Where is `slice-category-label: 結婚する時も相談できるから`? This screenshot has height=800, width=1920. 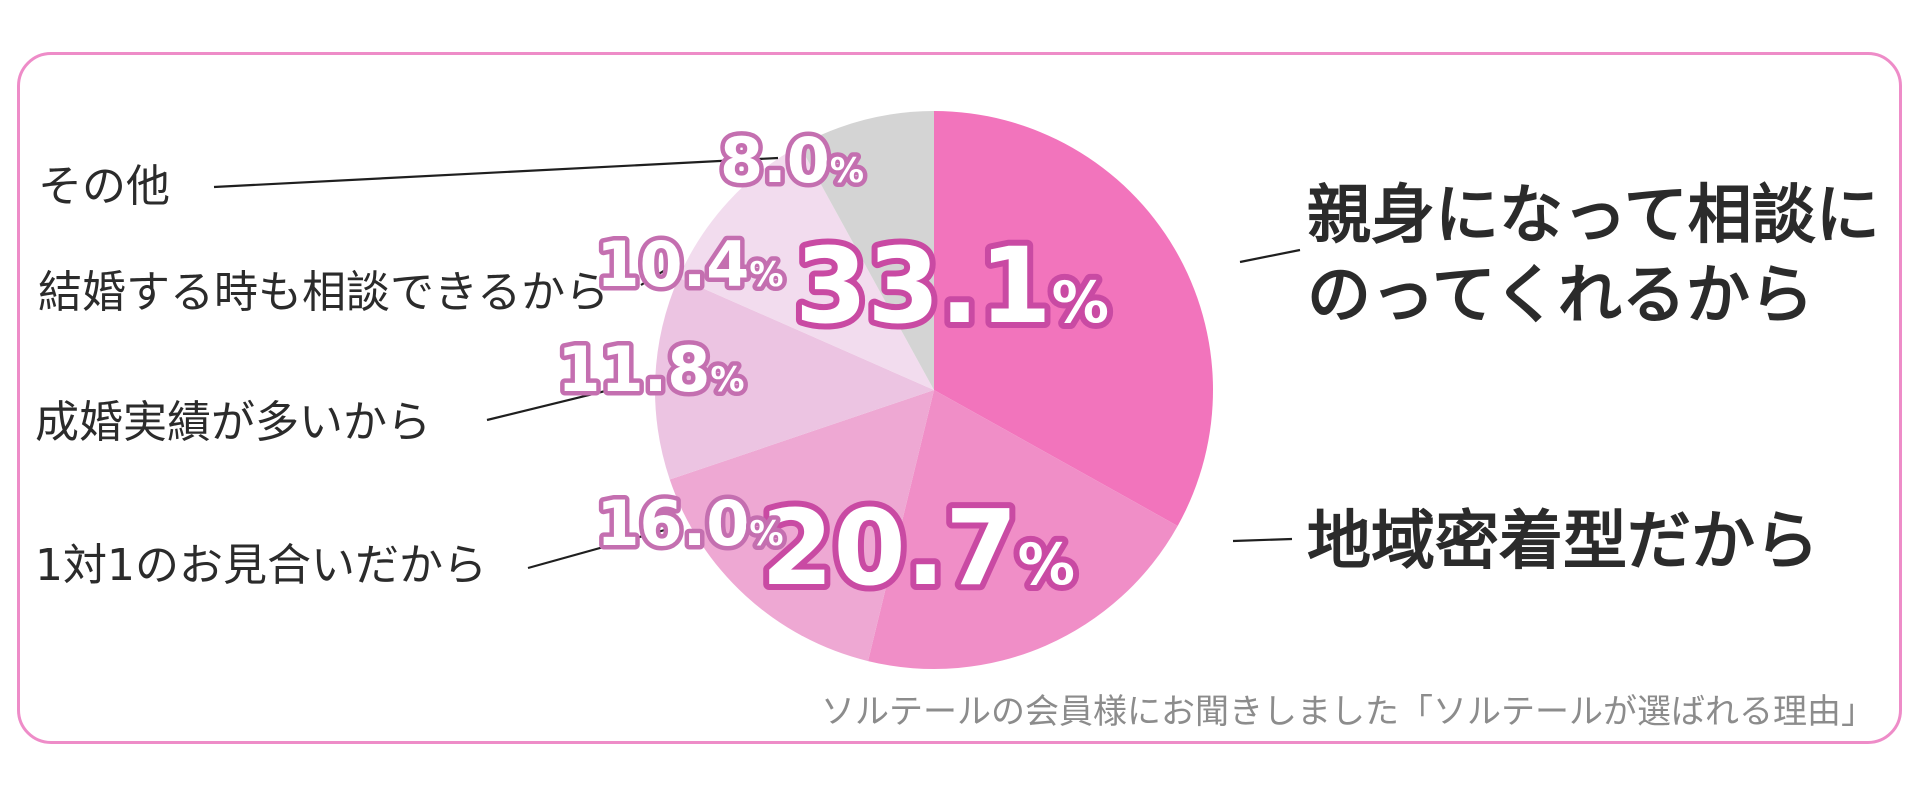
slice-category-label: 結婚する時も相談できるから is located at coordinates (323, 292).